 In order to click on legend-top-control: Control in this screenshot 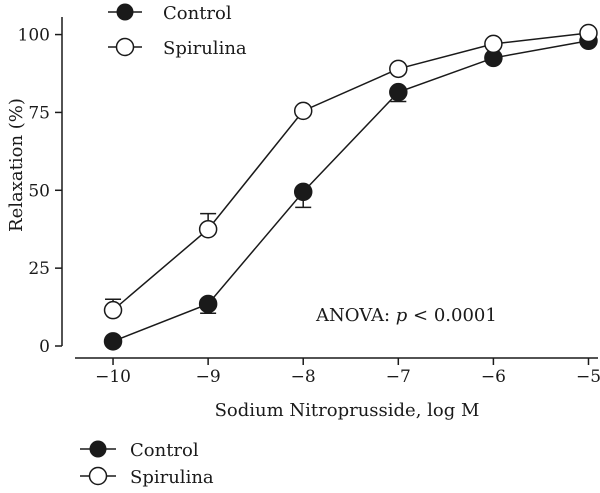, I will do `click(170, 13)`.